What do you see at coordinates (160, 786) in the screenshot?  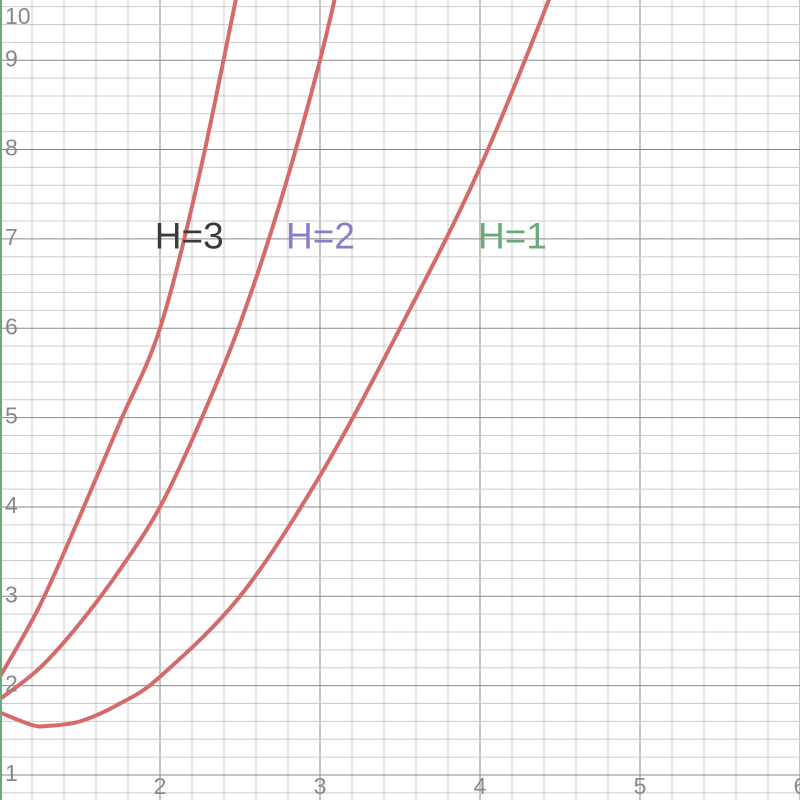 I see `x-tick-label: 2` at bounding box center [160, 786].